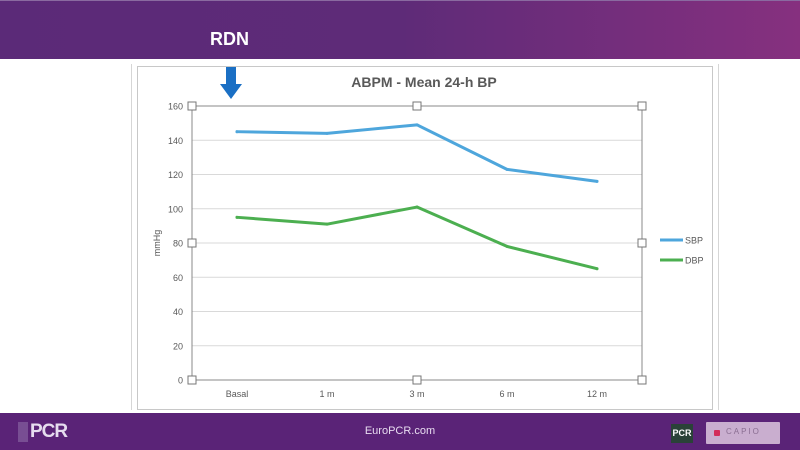 This screenshot has width=800, height=450. I want to click on series-line-sbp, so click(417, 153).